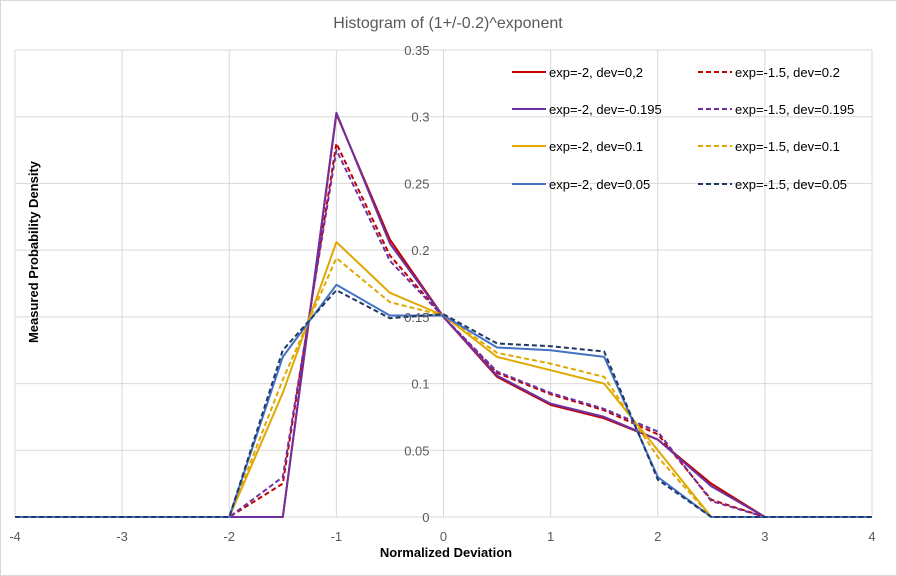 Image resolution: width=897 pixels, height=576 pixels. I want to click on legend-label-4: exp=-1.5, dev=0.195, so click(794, 109).